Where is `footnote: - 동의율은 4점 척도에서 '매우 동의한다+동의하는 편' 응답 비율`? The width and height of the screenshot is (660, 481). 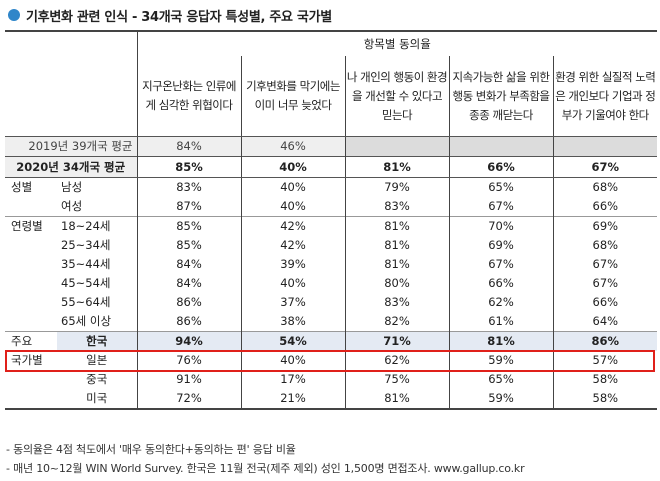
footnote: - 동의율은 4점 척도에서 '매우 동의한다+동의하는 편' 응답 비율 is located at coordinates (151, 449).